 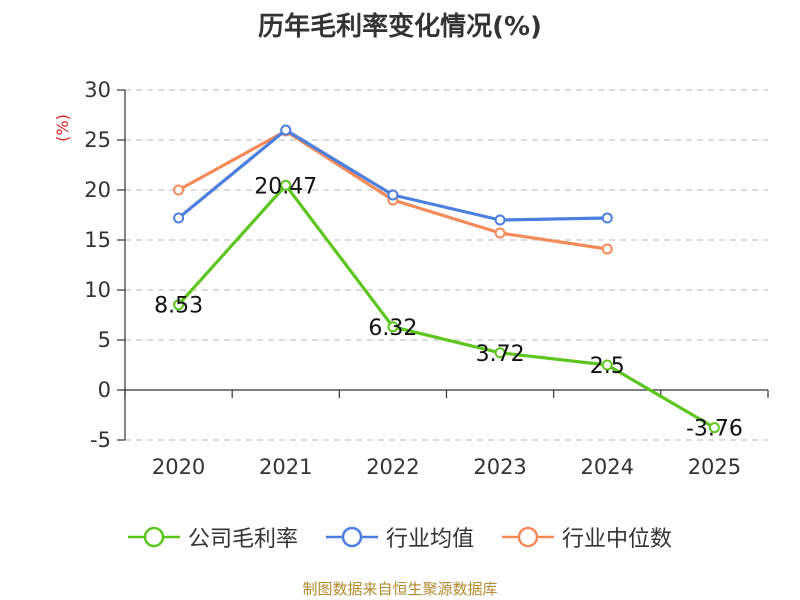 What do you see at coordinates (97, 140) in the screenshot?
I see `y-tick-label: 25` at bounding box center [97, 140].